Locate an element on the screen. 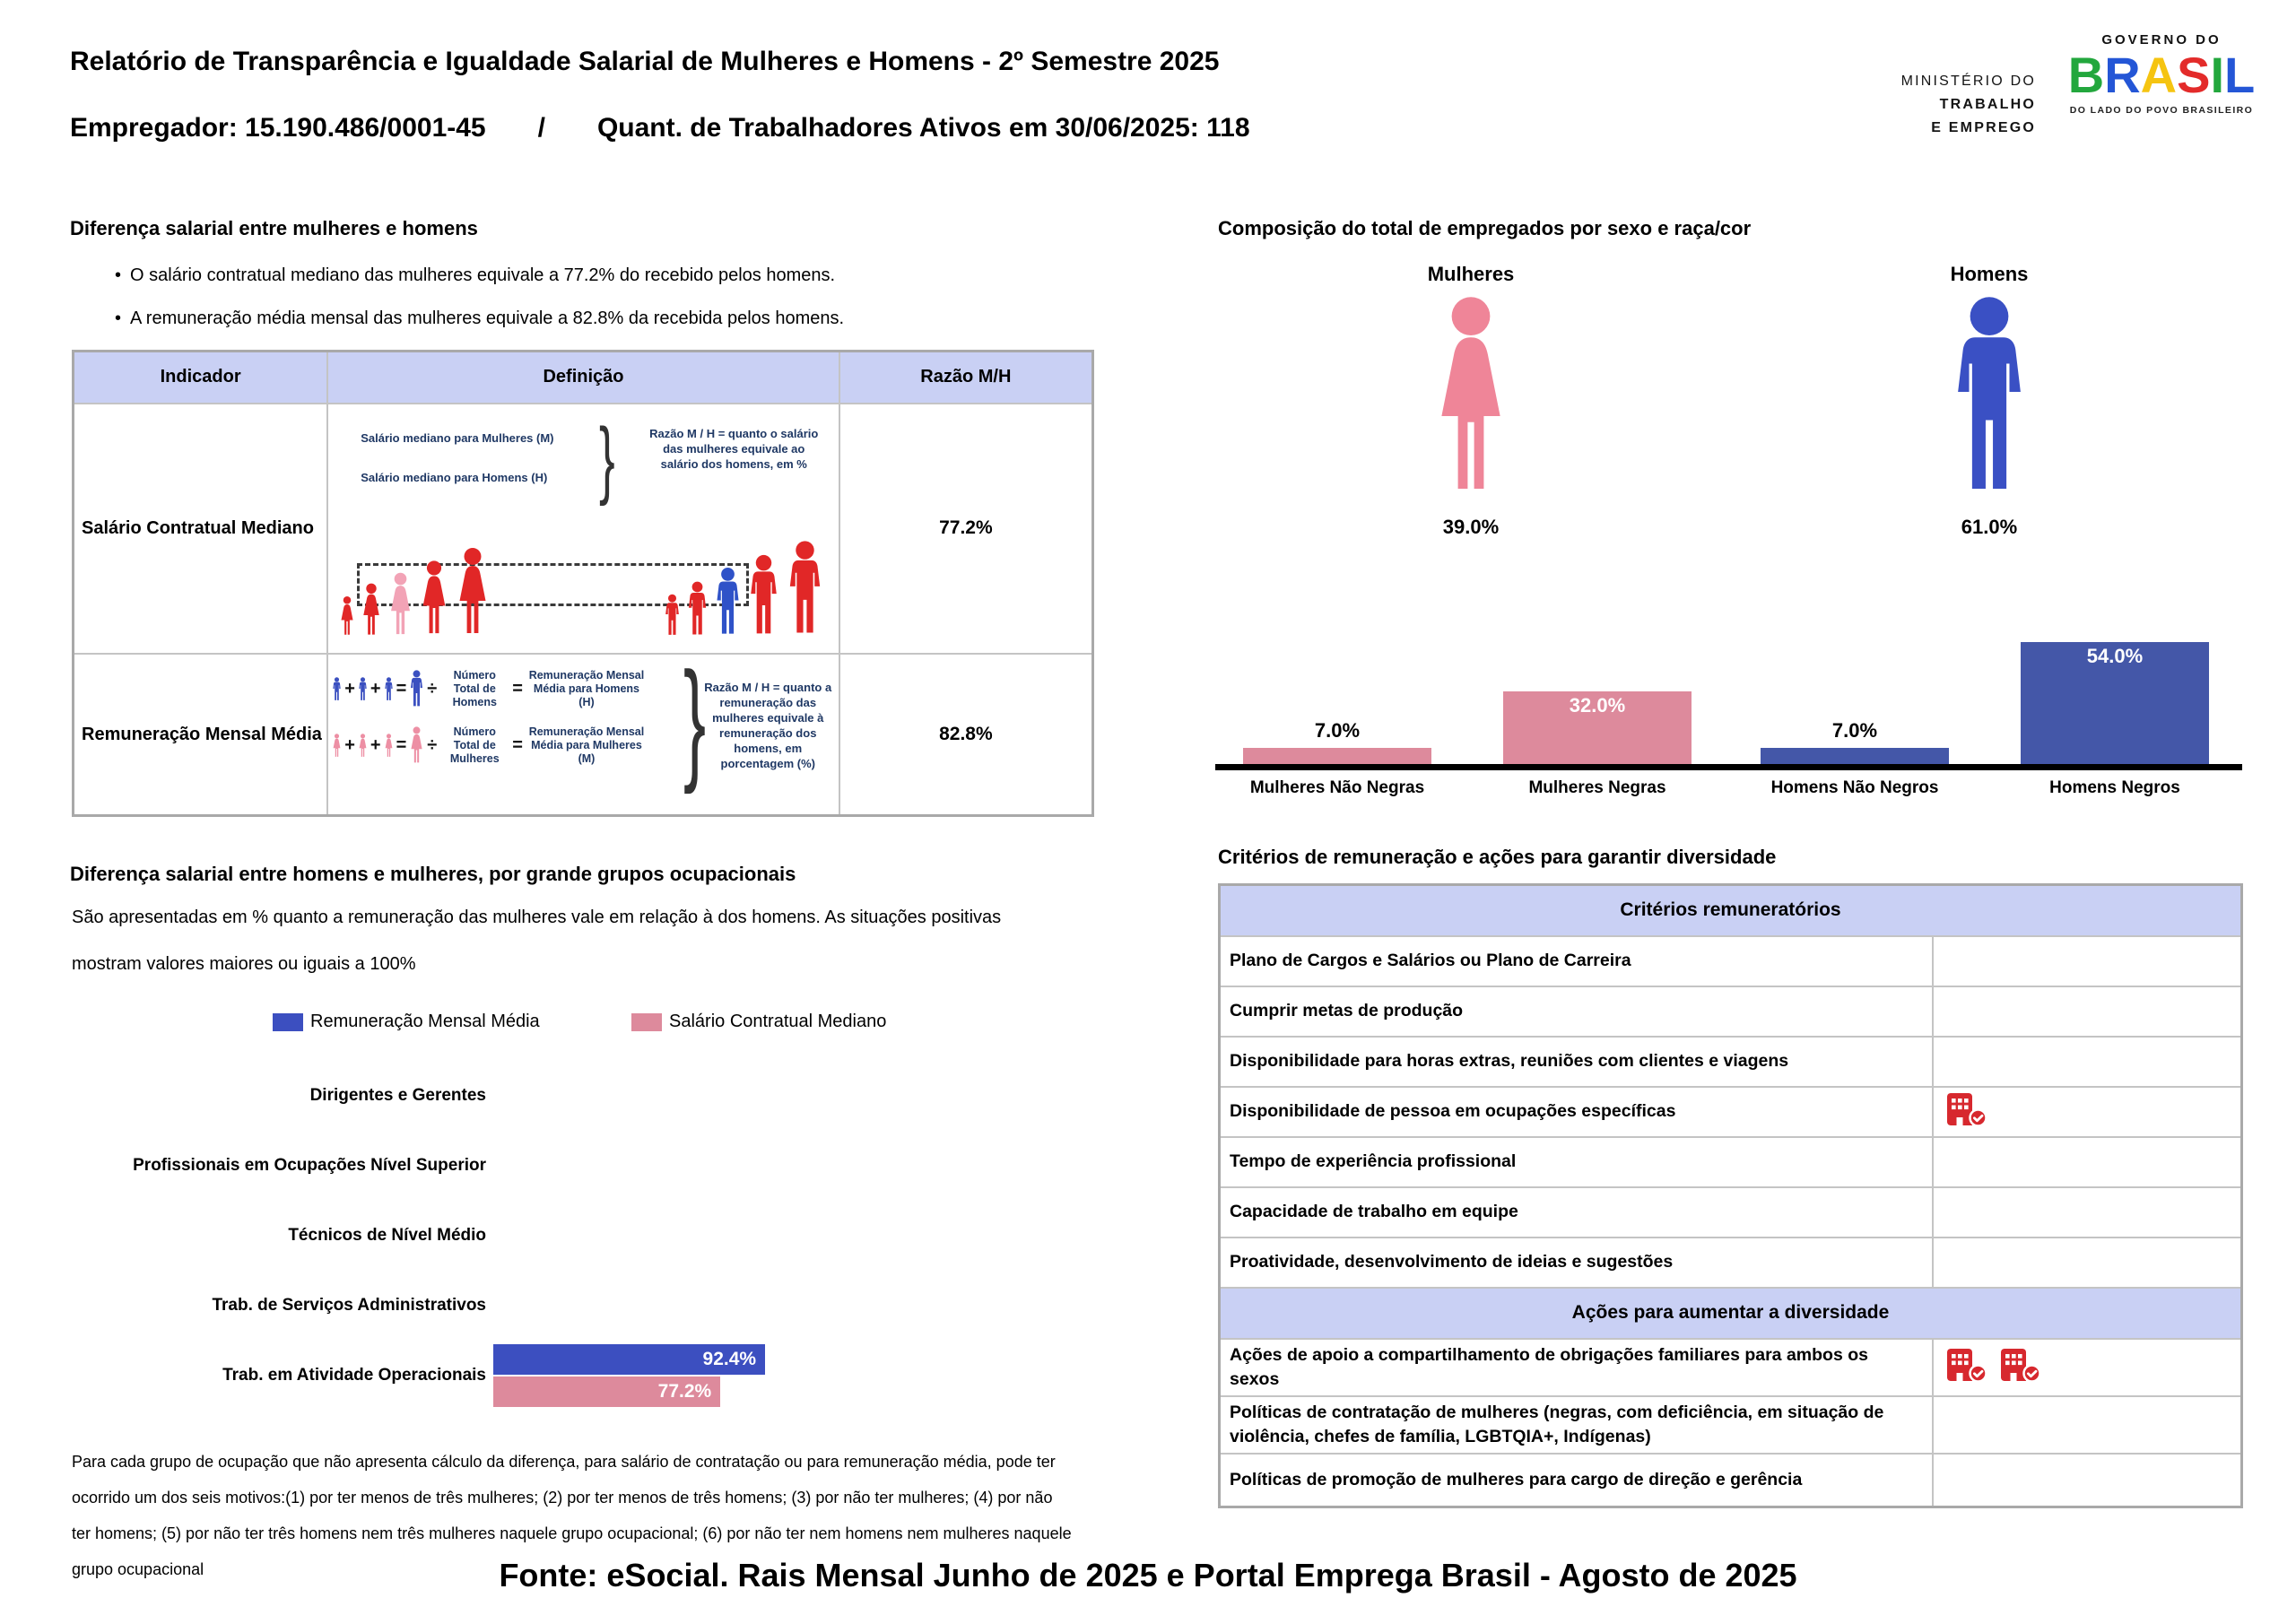  occupational-desc-2: mostram valores maiores ou iguais a 100% is located at coordinates (244, 964).